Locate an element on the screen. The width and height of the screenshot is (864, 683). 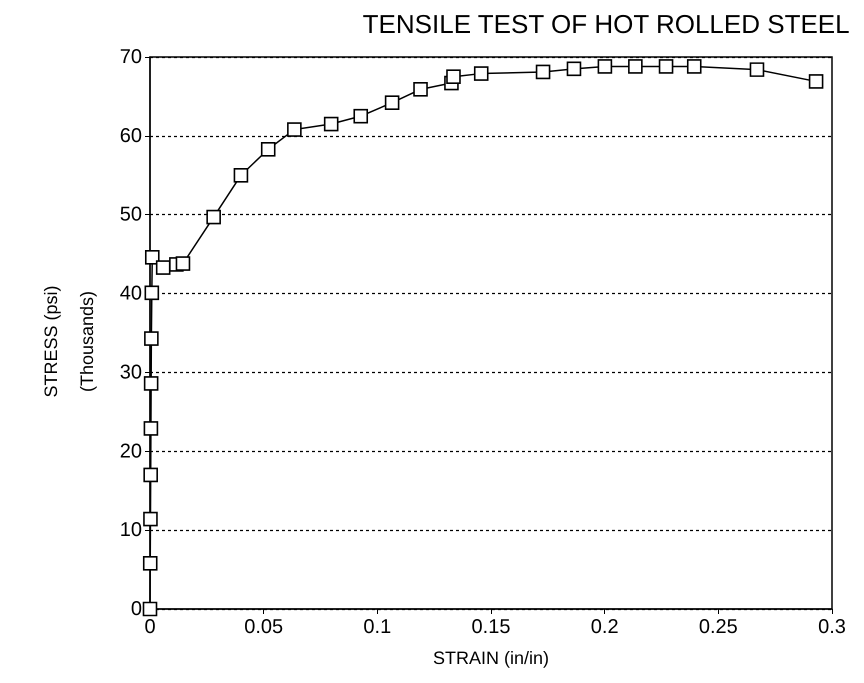
x-tick-label: 0.3 is located at coordinates (832, 627).